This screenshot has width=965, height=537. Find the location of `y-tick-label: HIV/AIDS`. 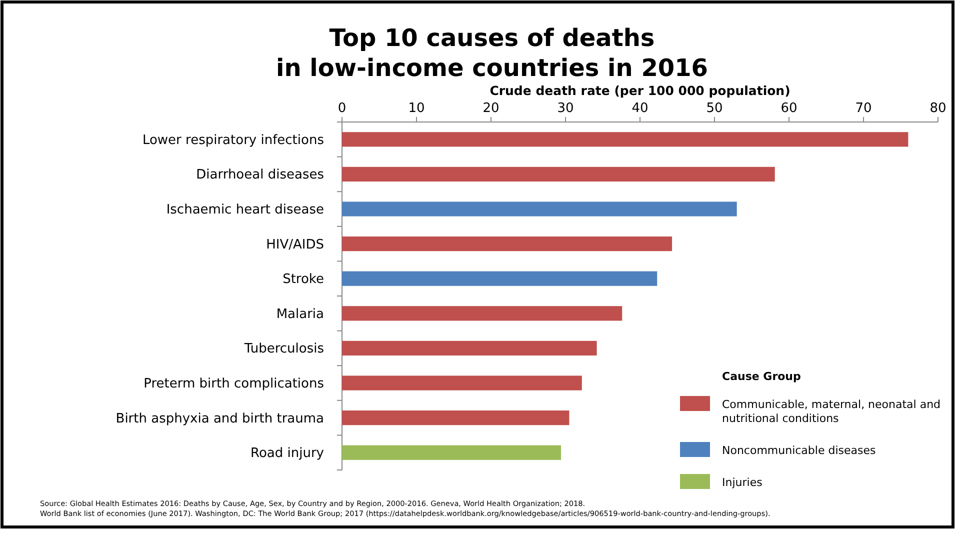

y-tick-label: HIV/AIDS is located at coordinates (295, 244).